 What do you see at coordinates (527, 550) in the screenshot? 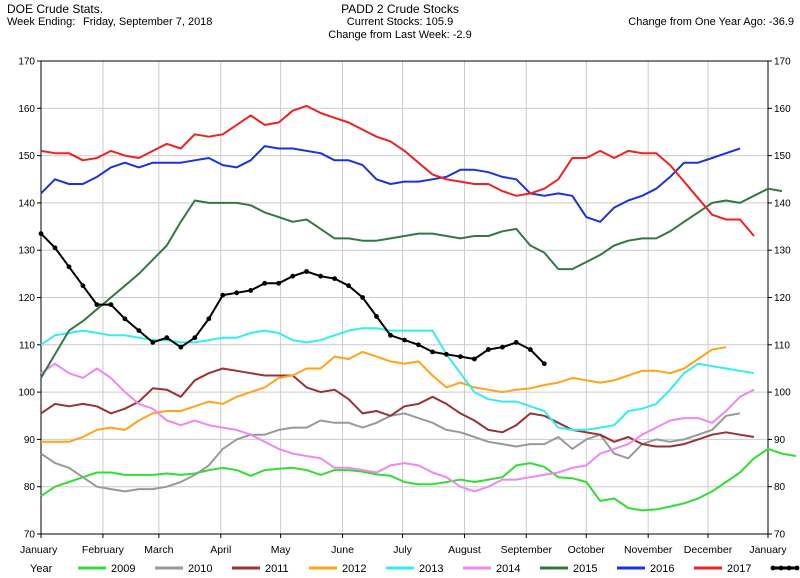
I see `month-label: September` at bounding box center [527, 550].